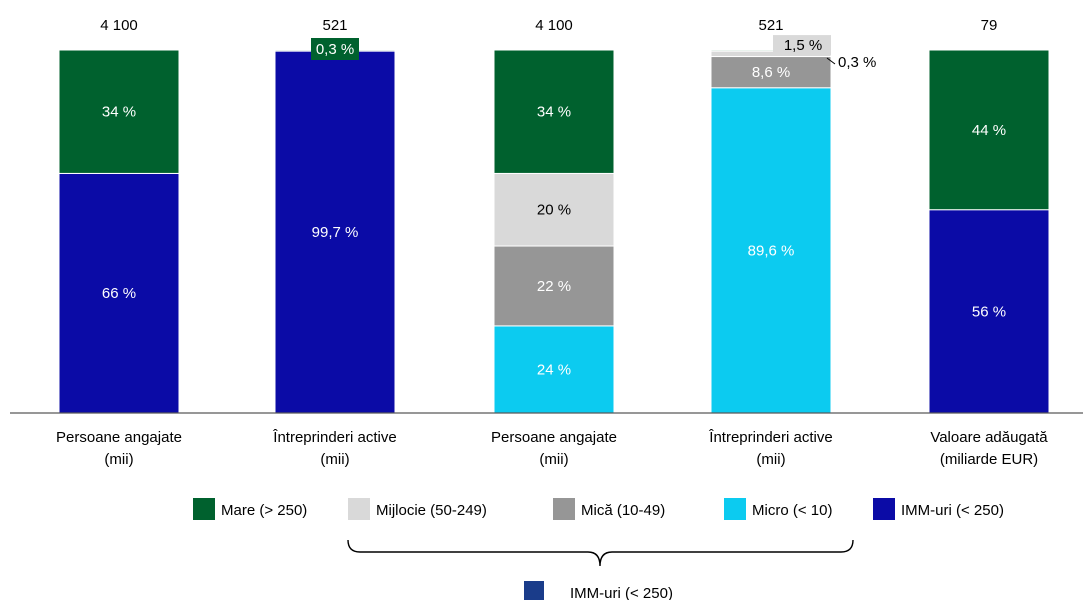 The height and width of the screenshot is (600, 1083). I want to click on data-label: 22 %, so click(554, 286).